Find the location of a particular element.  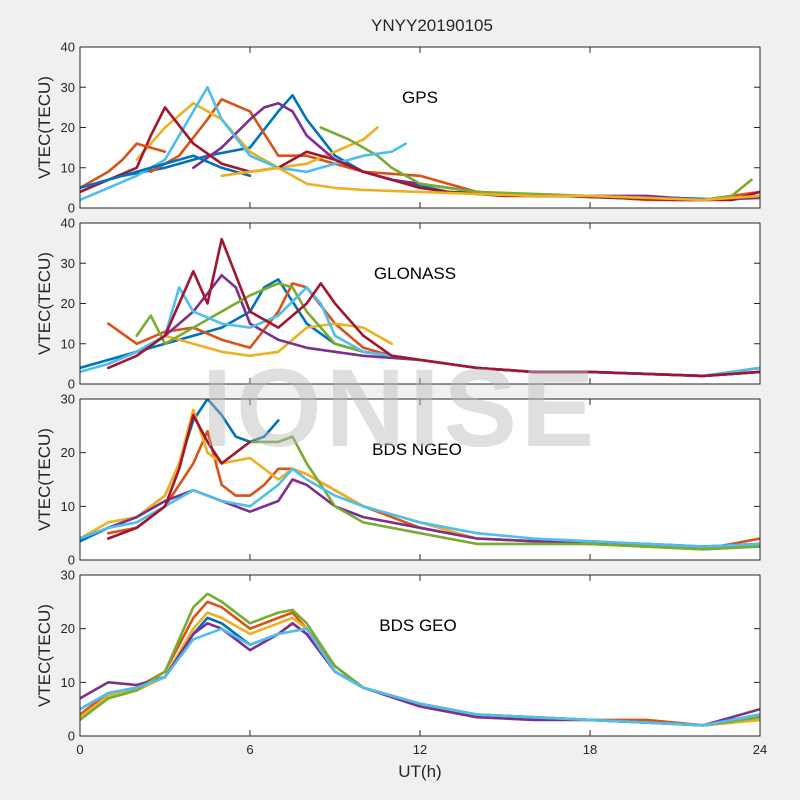

x-tick-labels: 0 6 12 18 24 is located at coordinates (421, 749).